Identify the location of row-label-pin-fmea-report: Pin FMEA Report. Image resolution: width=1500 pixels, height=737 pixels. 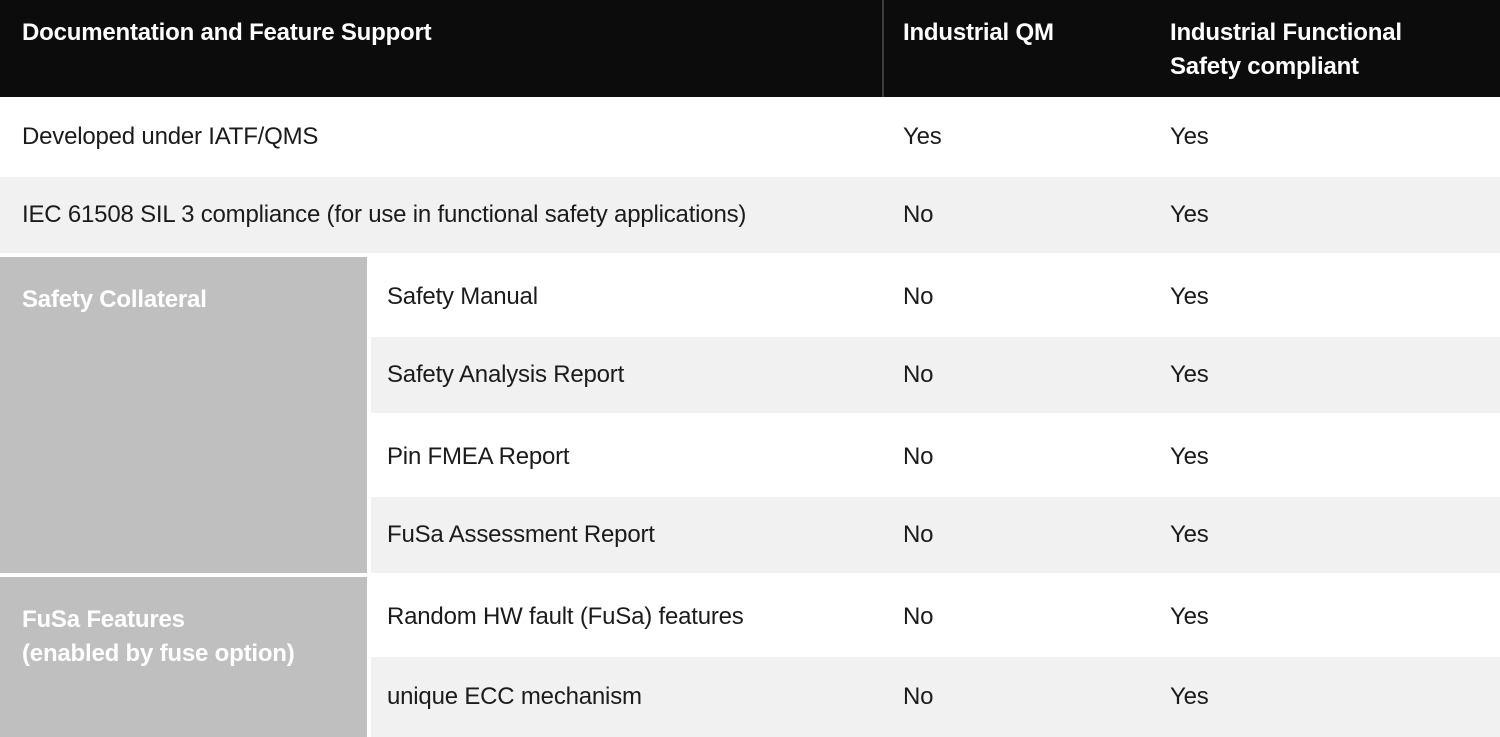
(627, 457).